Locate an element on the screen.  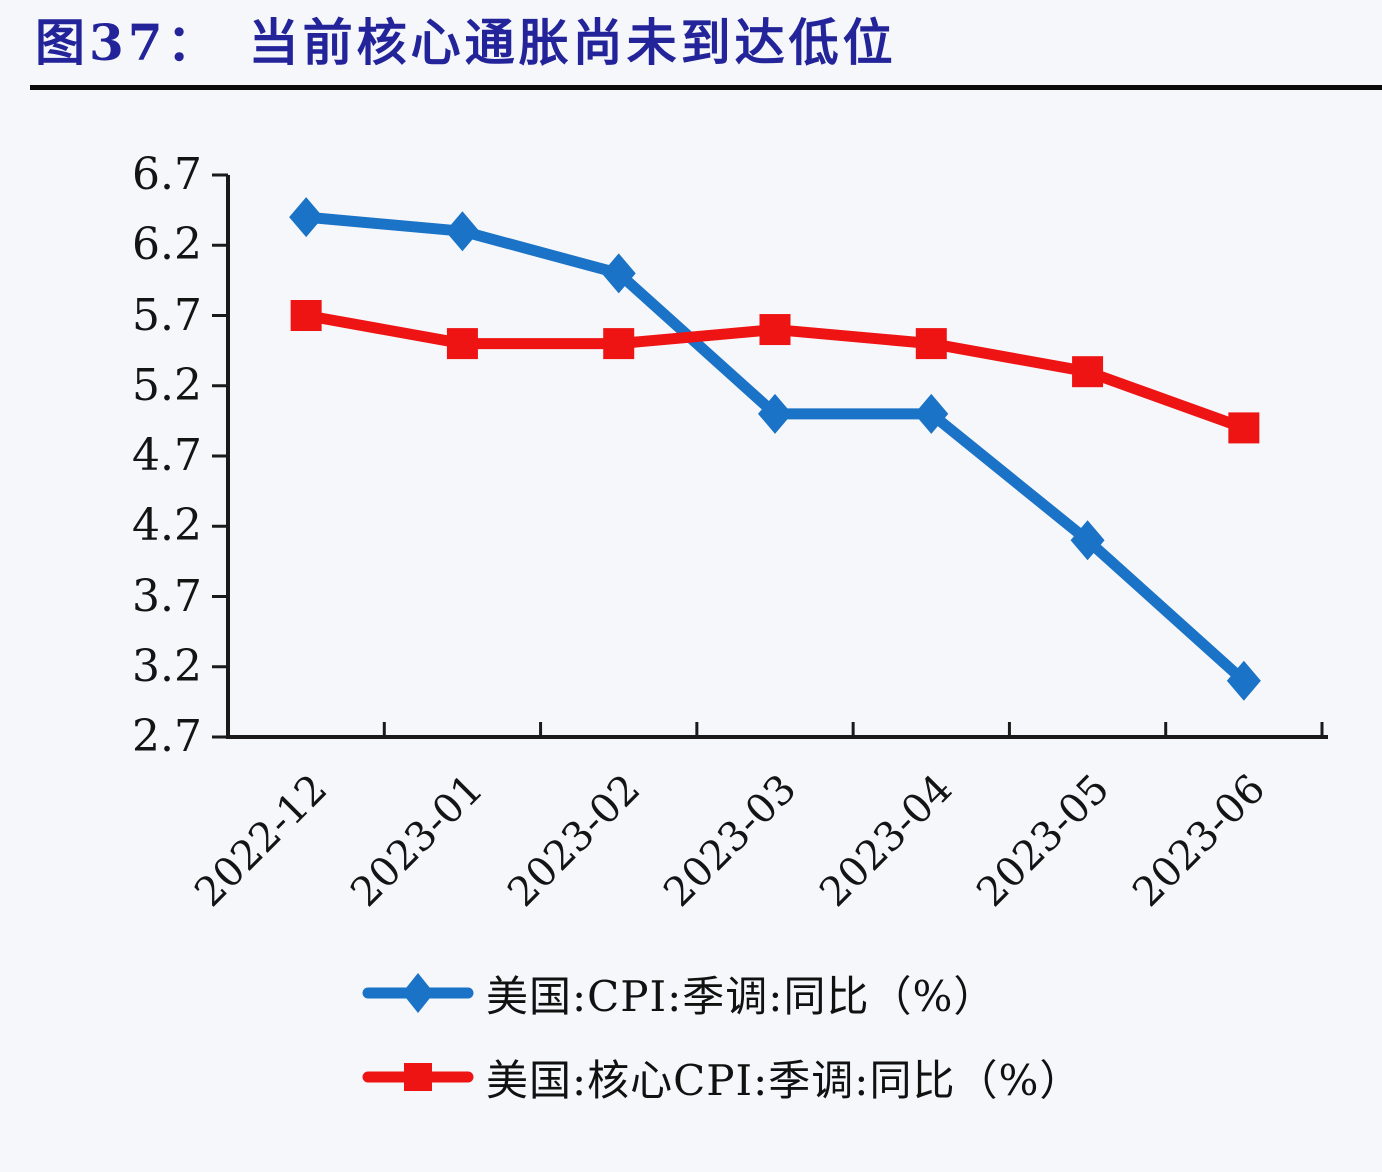
y-tick-label: 3.2 is located at coordinates (167, 666).